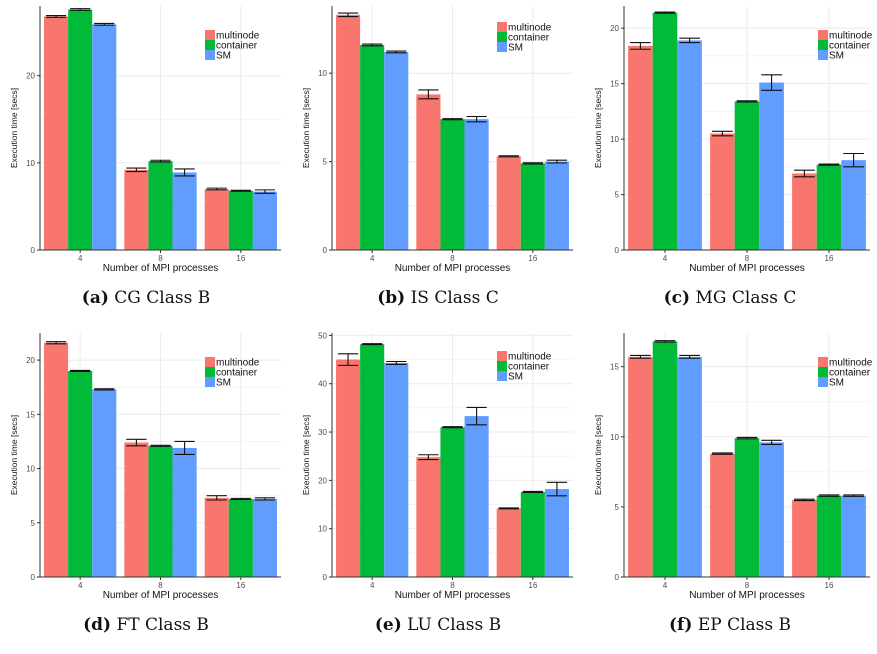 The height and width of the screenshot is (654, 877). I want to click on y-tick-label: 50, so click(322, 335).